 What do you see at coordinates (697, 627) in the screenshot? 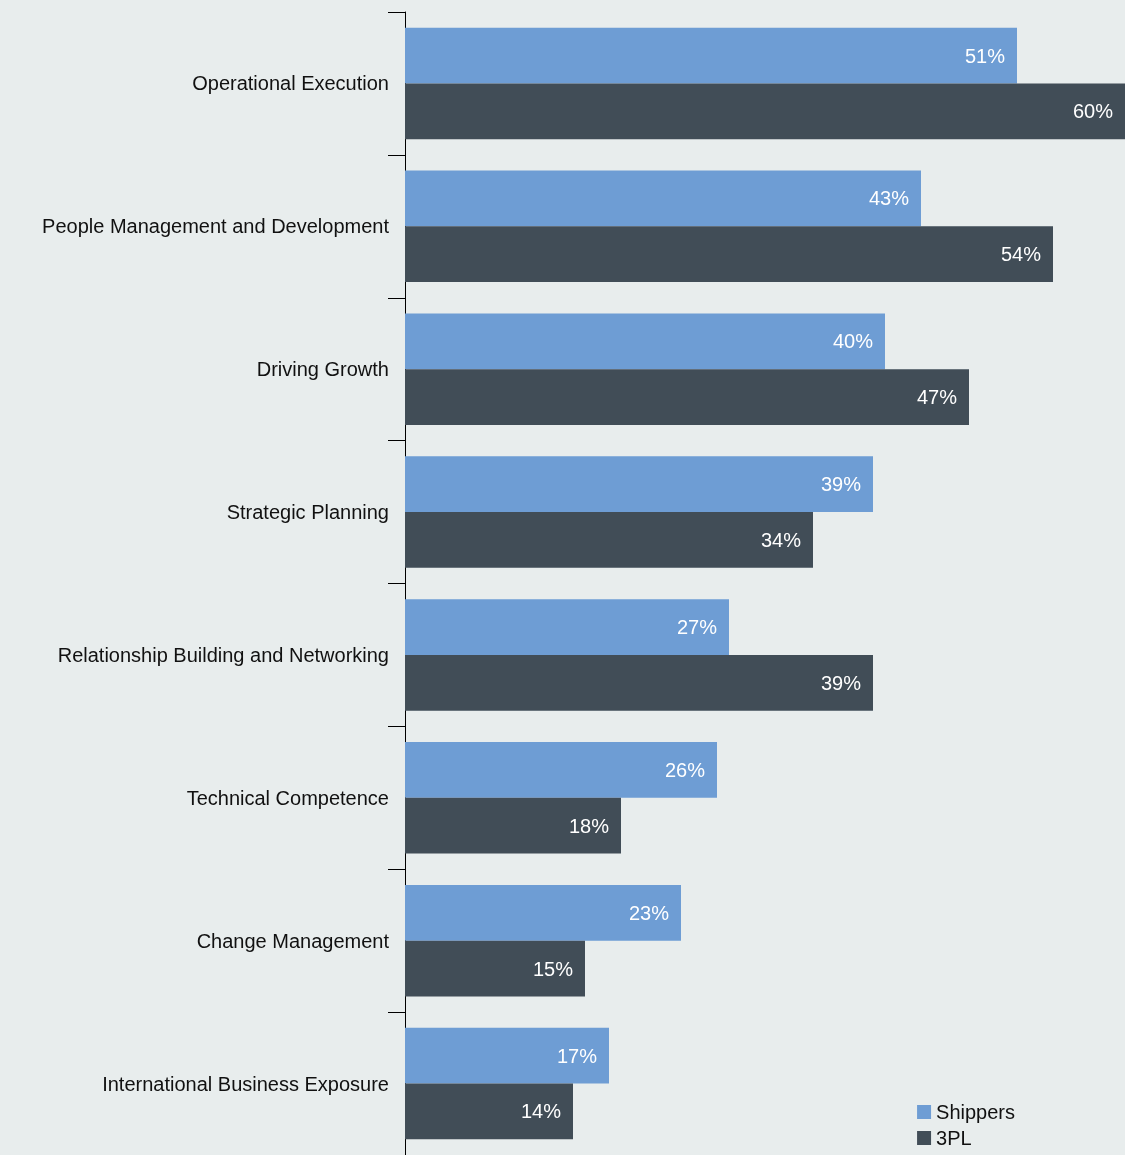
I see `data-label: 27%` at bounding box center [697, 627].